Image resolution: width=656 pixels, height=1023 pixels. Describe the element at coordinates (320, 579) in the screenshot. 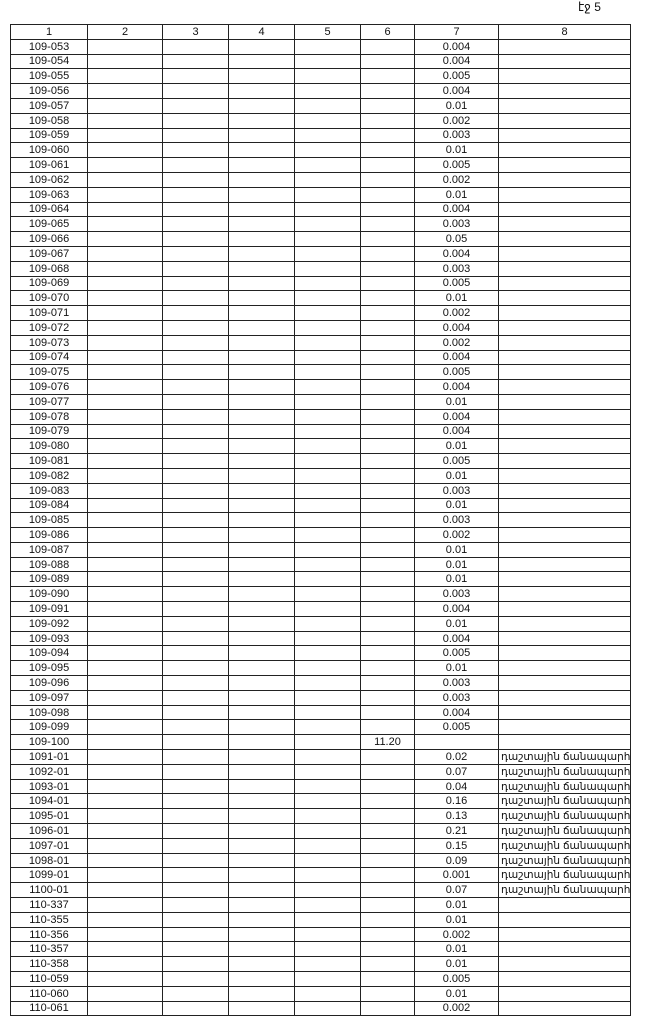

I see `row: 109-089 0.01` at that location.